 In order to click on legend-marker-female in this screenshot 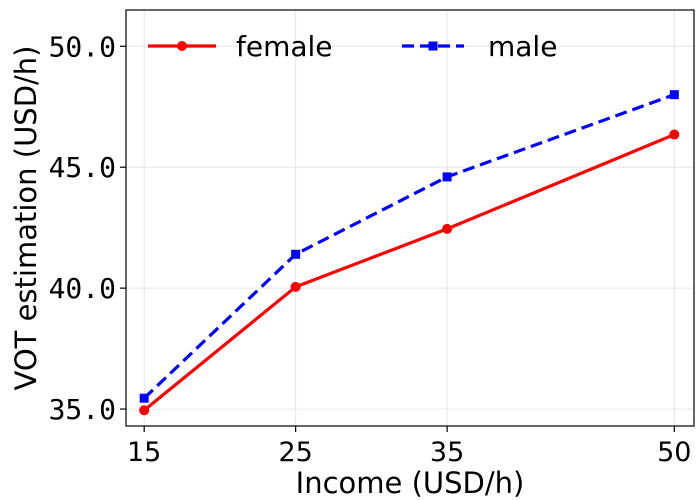, I will do `click(182, 46)`.